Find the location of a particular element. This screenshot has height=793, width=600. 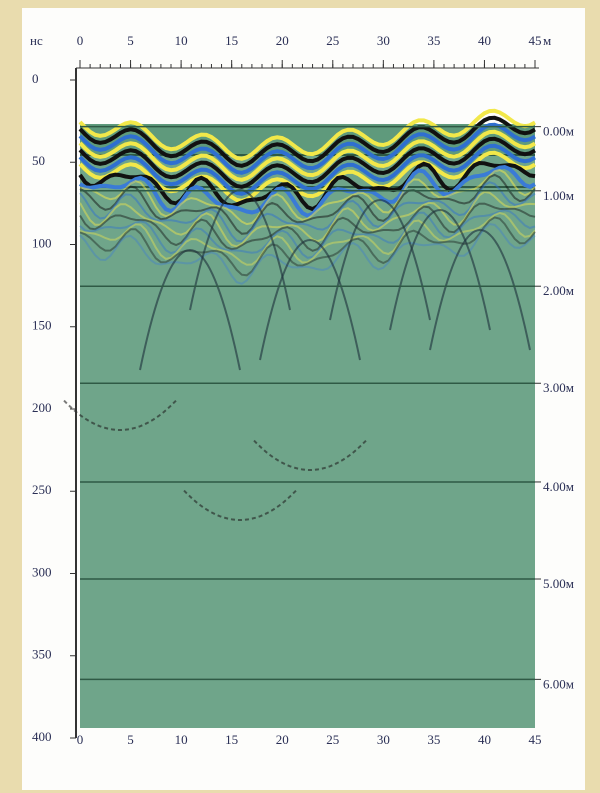

x-tick-label-bottom: 20 is located at coordinates (282, 739).